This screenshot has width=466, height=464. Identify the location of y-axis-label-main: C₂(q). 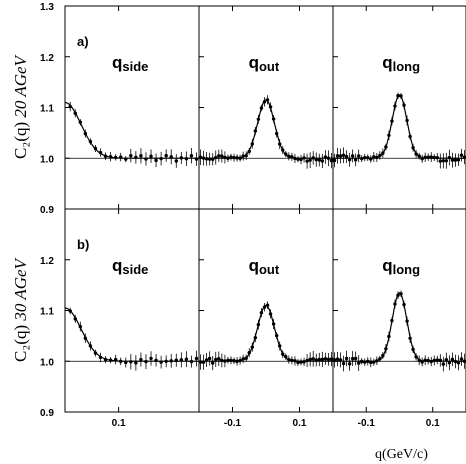
(20, 138).